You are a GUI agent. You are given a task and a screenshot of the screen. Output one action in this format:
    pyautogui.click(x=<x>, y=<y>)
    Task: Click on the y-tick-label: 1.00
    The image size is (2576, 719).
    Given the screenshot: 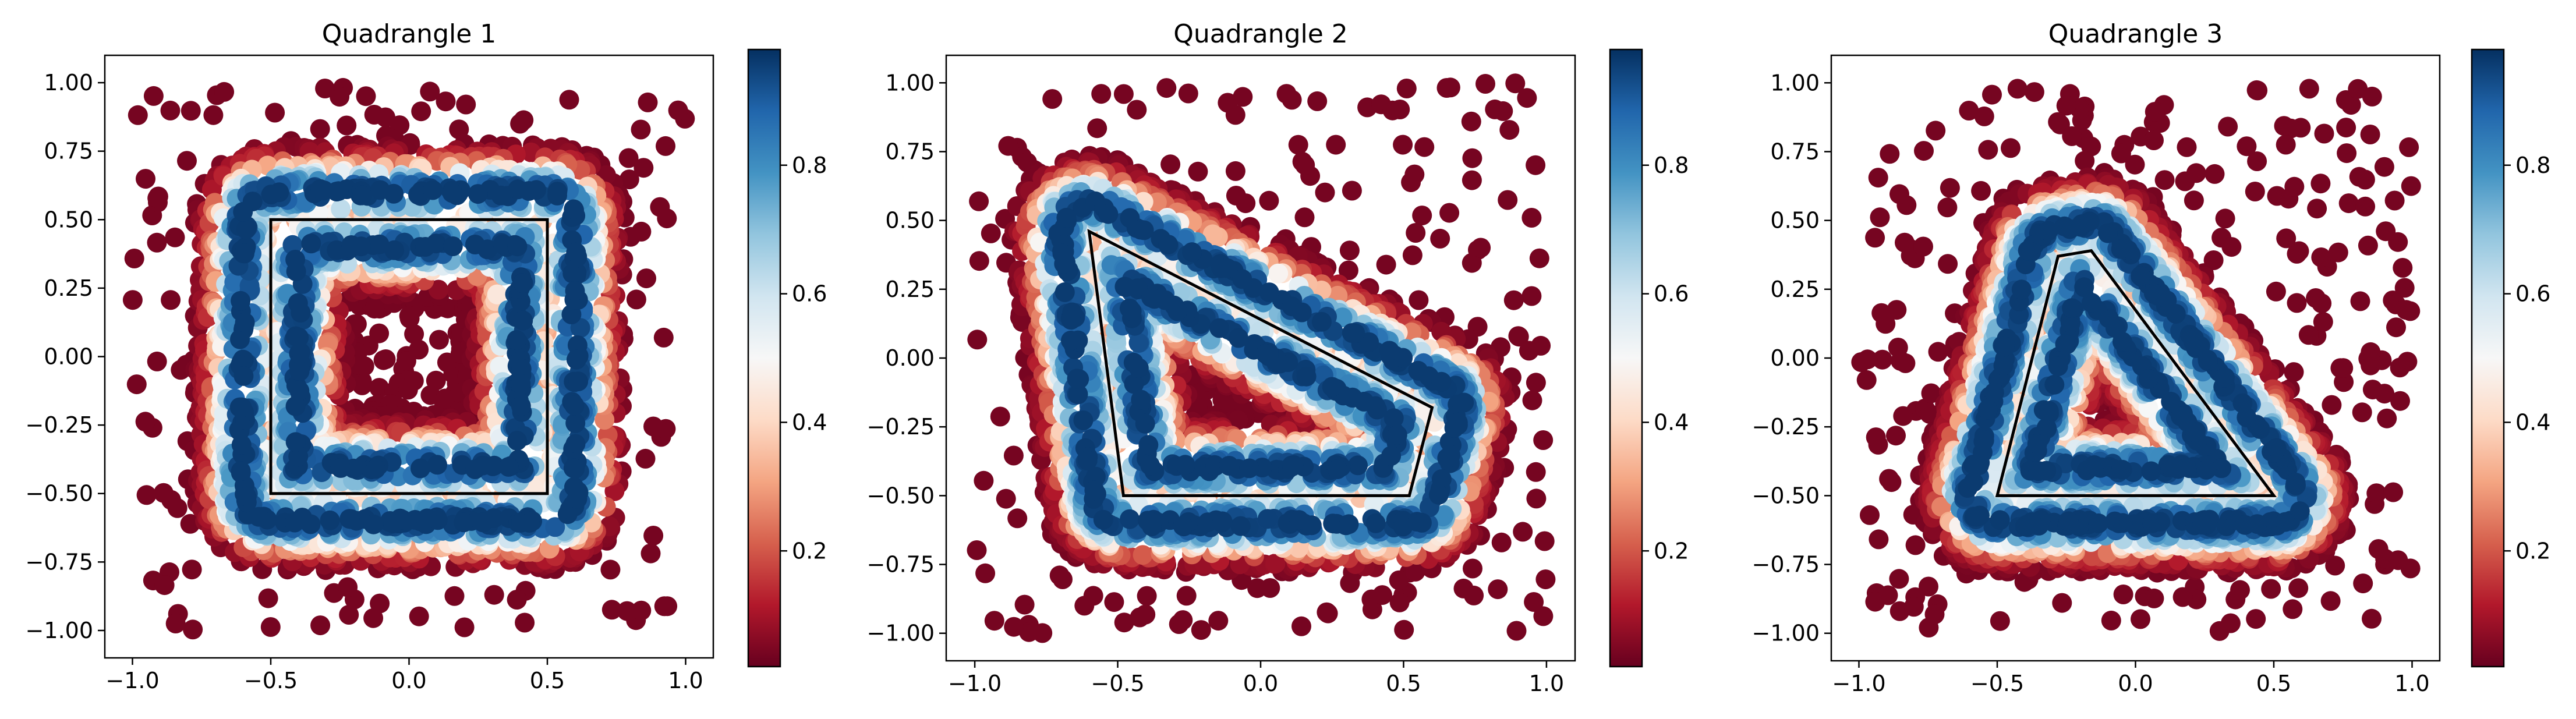 What is the action you would take?
    pyautogui.click(x=910, y=82)
    